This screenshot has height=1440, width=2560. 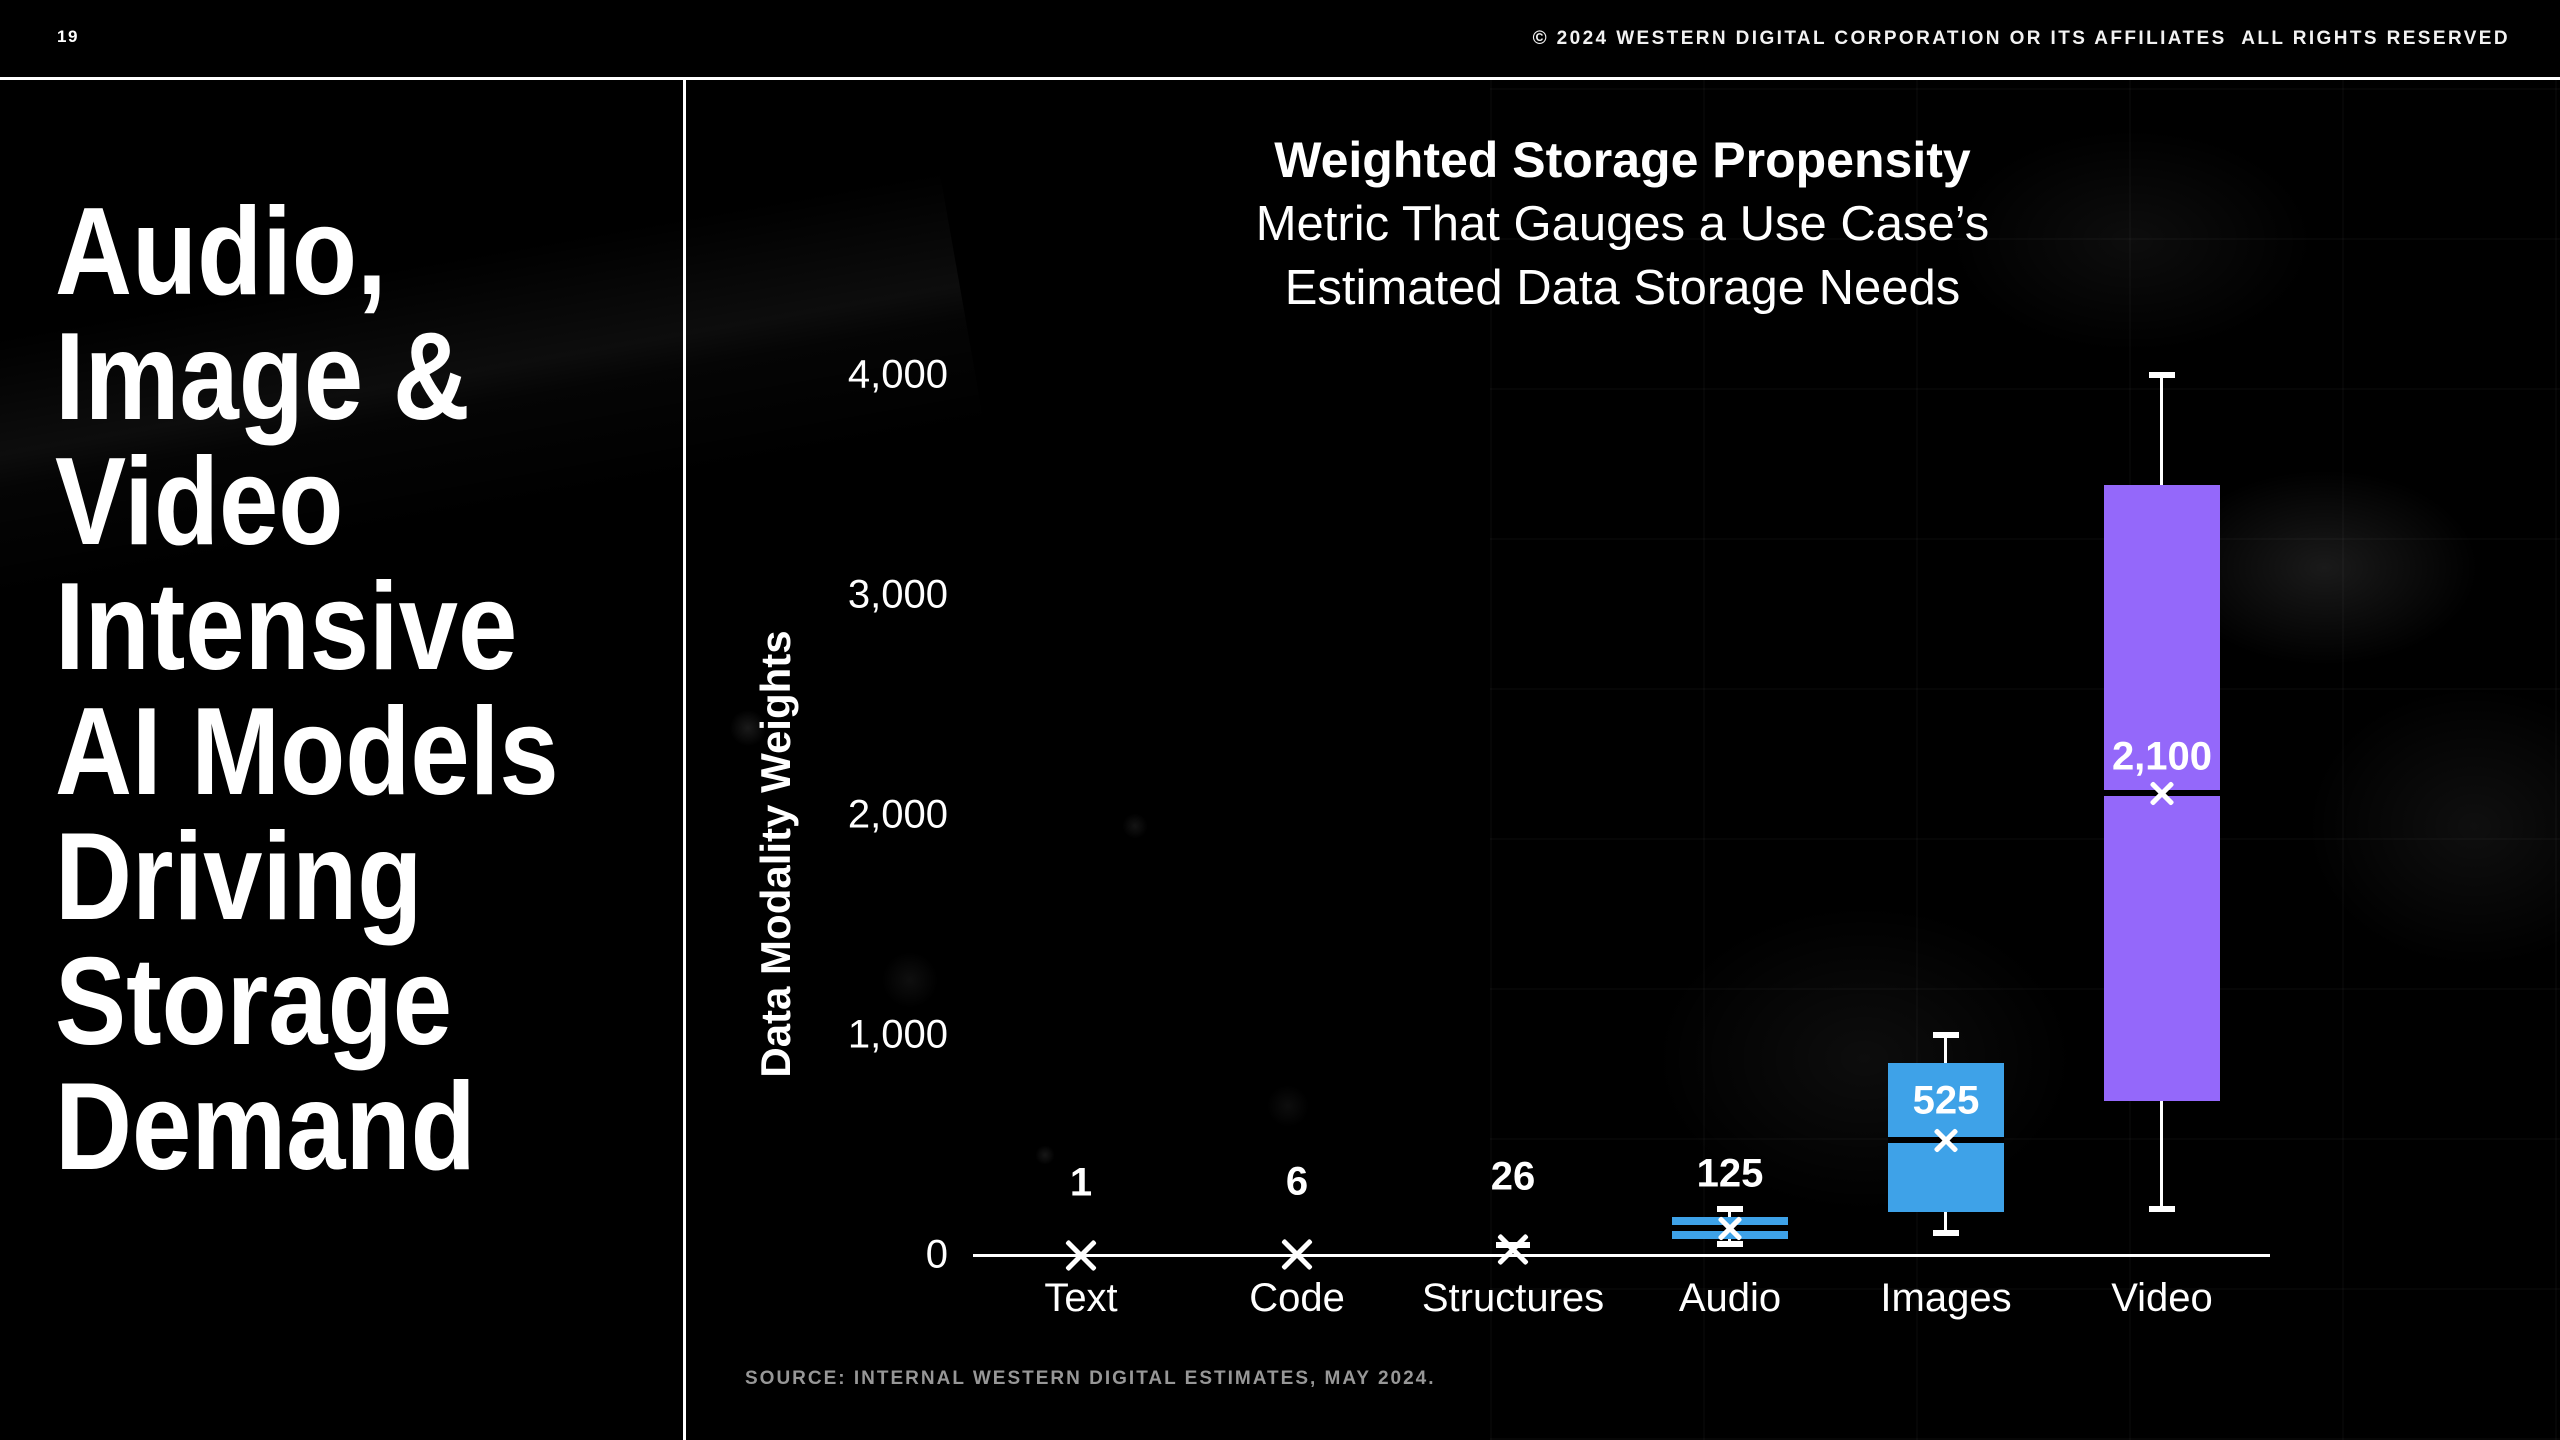 What do you see at coordinates (307, 752) in the screenshot?
I see `headline-line: AI Models` at bounding box center [307, 752].